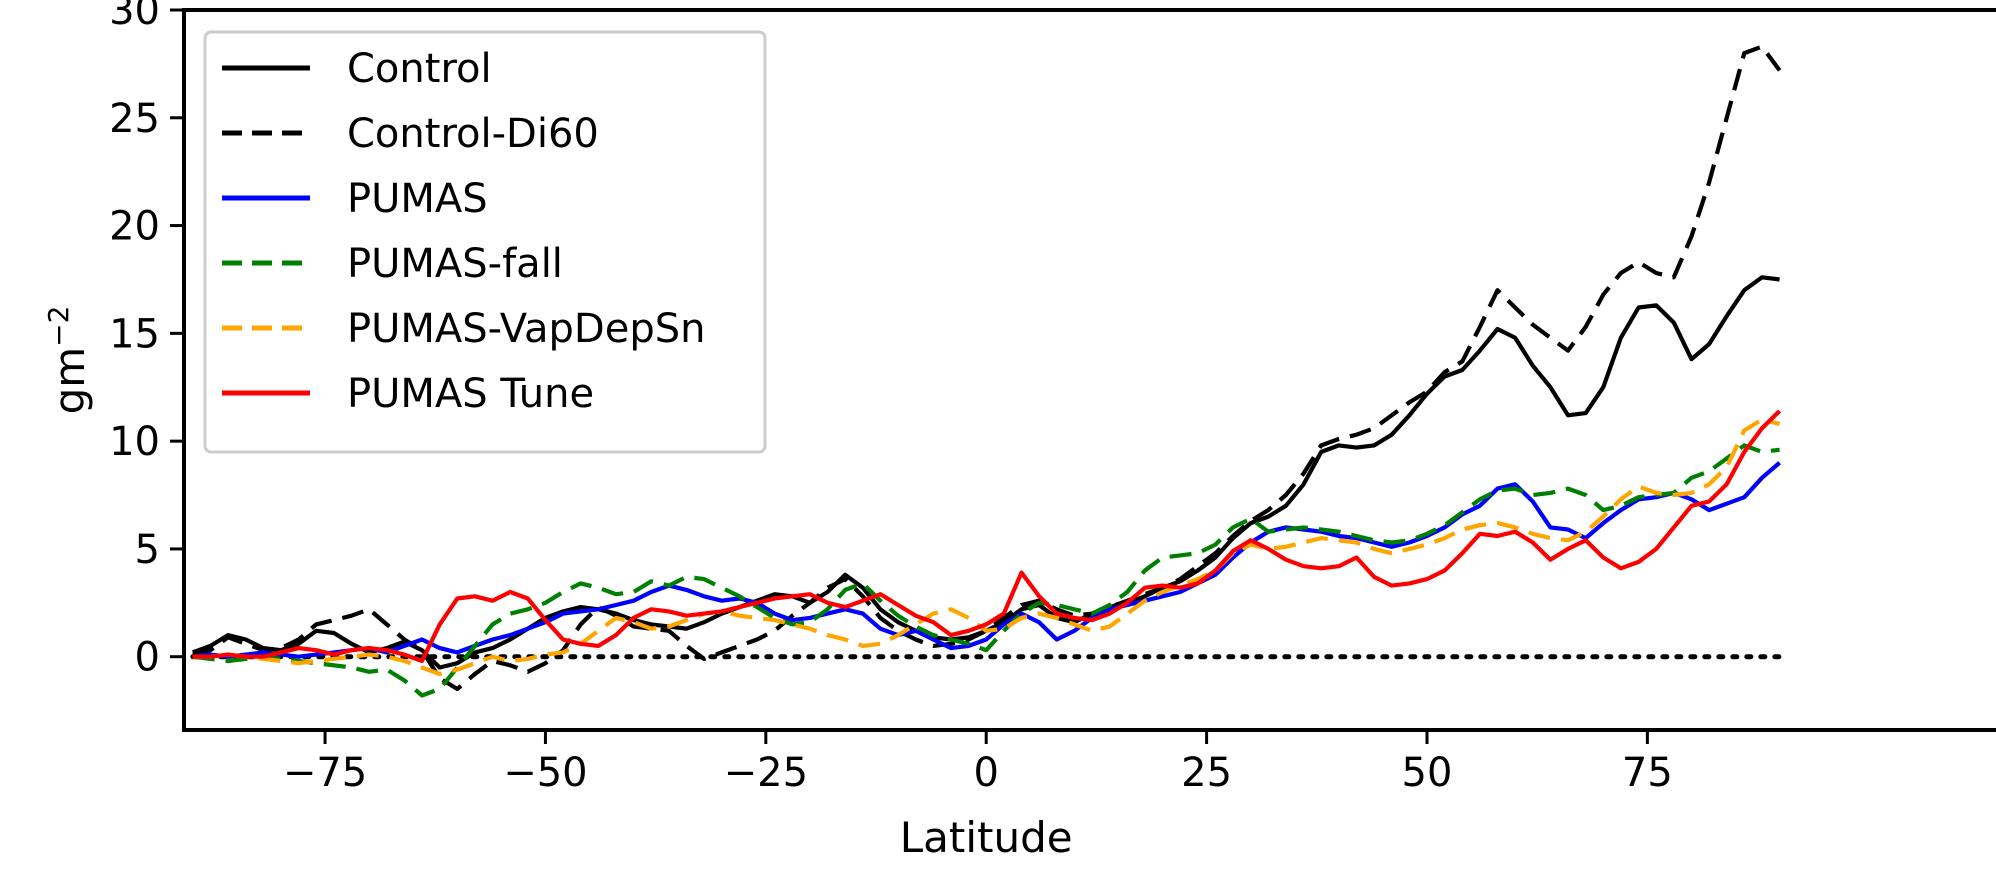 This screenshot has width=1996, height=872. I want to click on x-tick-label: −50, so click(545, 773).